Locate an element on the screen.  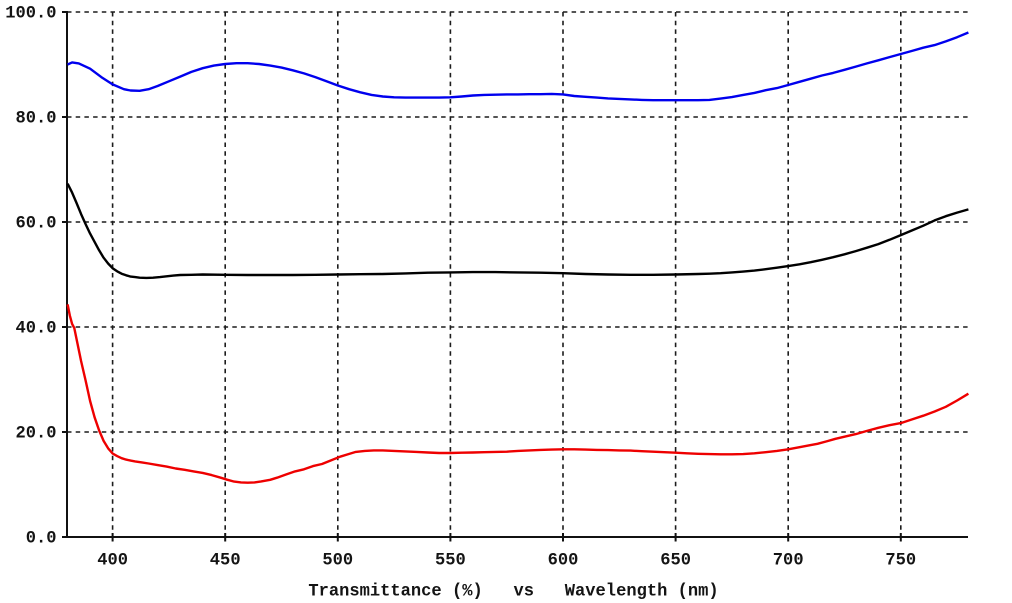
svg-text: 550 is located at coordinates (450, 561).